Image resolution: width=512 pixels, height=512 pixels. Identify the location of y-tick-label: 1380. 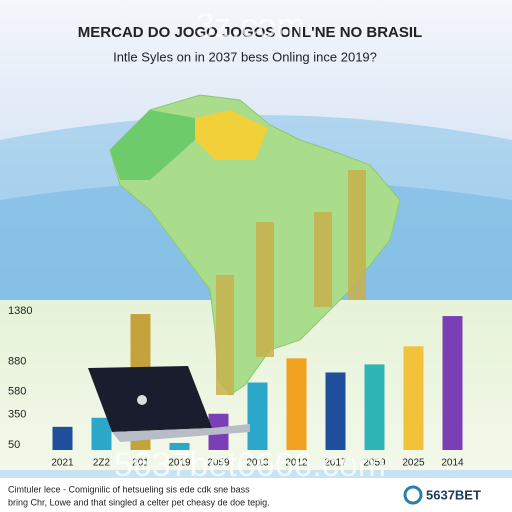
(20, 311).